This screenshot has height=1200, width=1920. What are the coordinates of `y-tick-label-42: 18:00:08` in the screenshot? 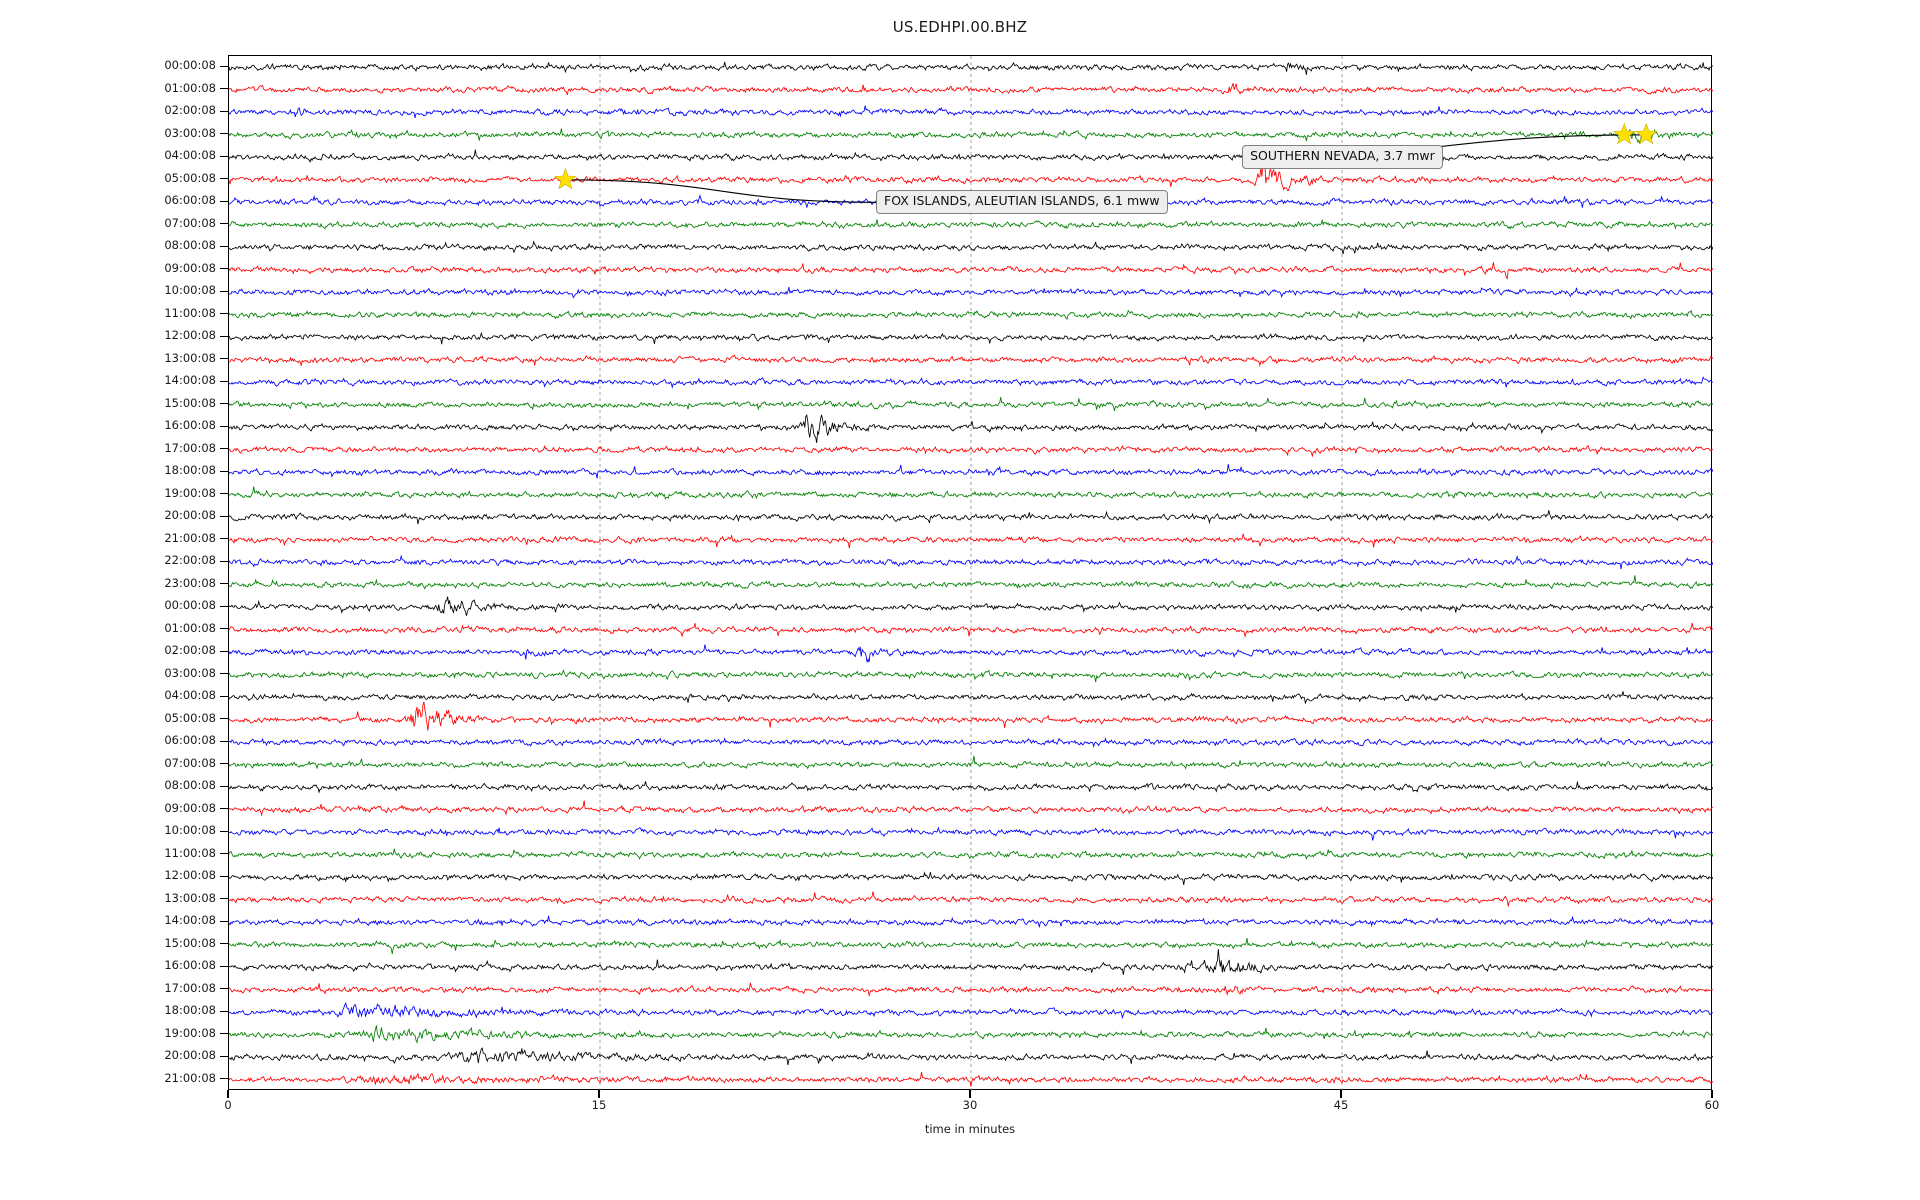 It's located at (190, 1010).